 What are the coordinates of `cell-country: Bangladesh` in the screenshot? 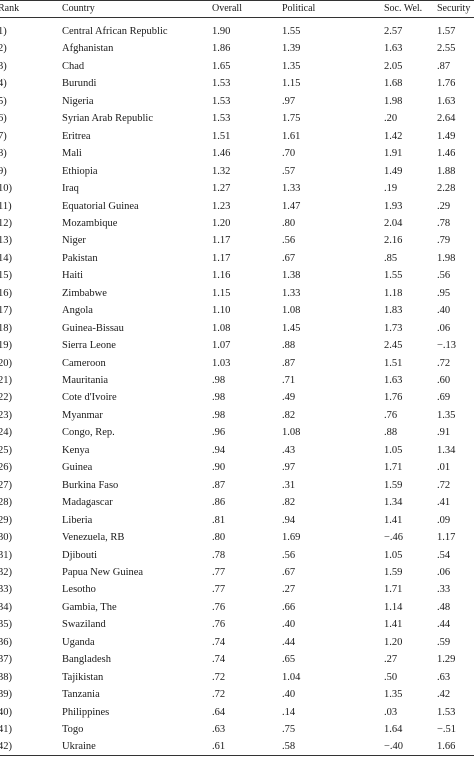 It's located at (86, 660).